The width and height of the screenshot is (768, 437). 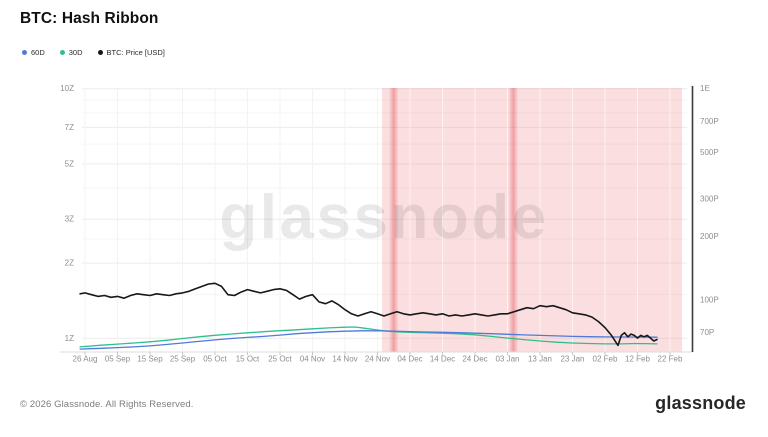 I want to click on page-title: BTC: Hash Ribbon, so click(x=89, y=18).